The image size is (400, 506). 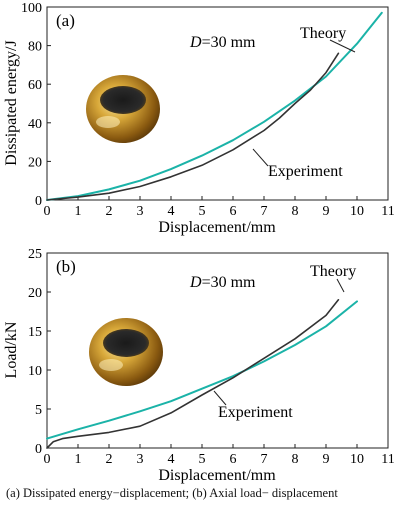 I want to click on panel-b-xtick-label: 8, so click(x=295, y=459).